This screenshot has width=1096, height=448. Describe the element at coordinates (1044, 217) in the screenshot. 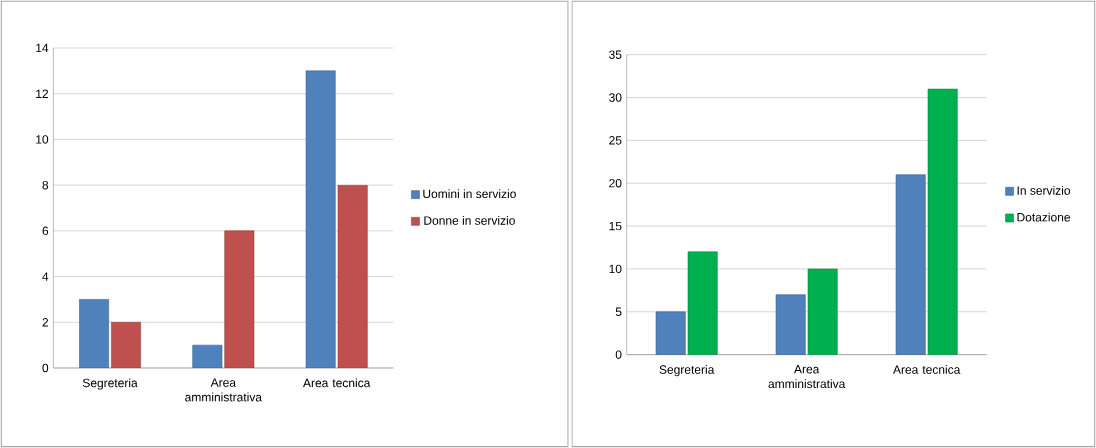

I see `legend-label: Dotazione` at that location.